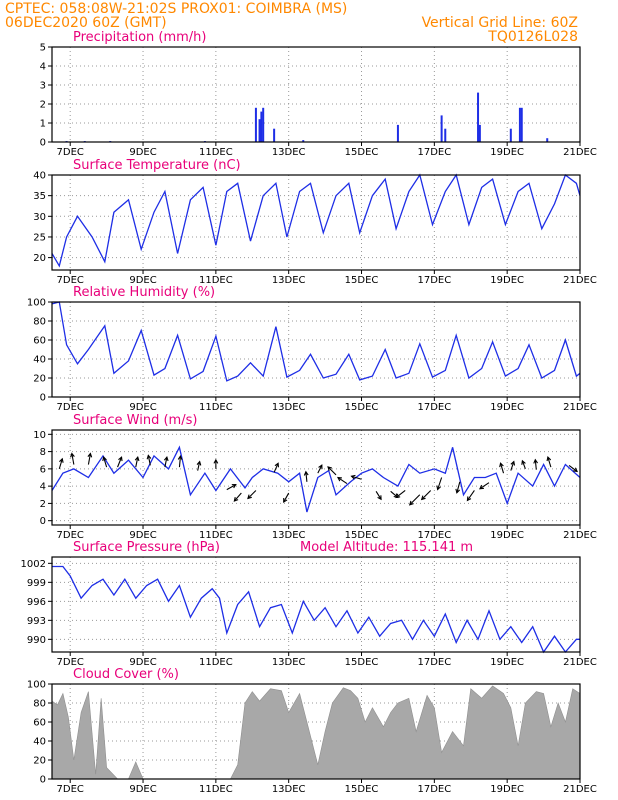 Image resolution: width=618 pixels, height=800 pixels. What do you see at coordinates (362, 535) in the screenshot?
I see `wind-xtick-label: 15DEC` at bounding box center [362, 535].